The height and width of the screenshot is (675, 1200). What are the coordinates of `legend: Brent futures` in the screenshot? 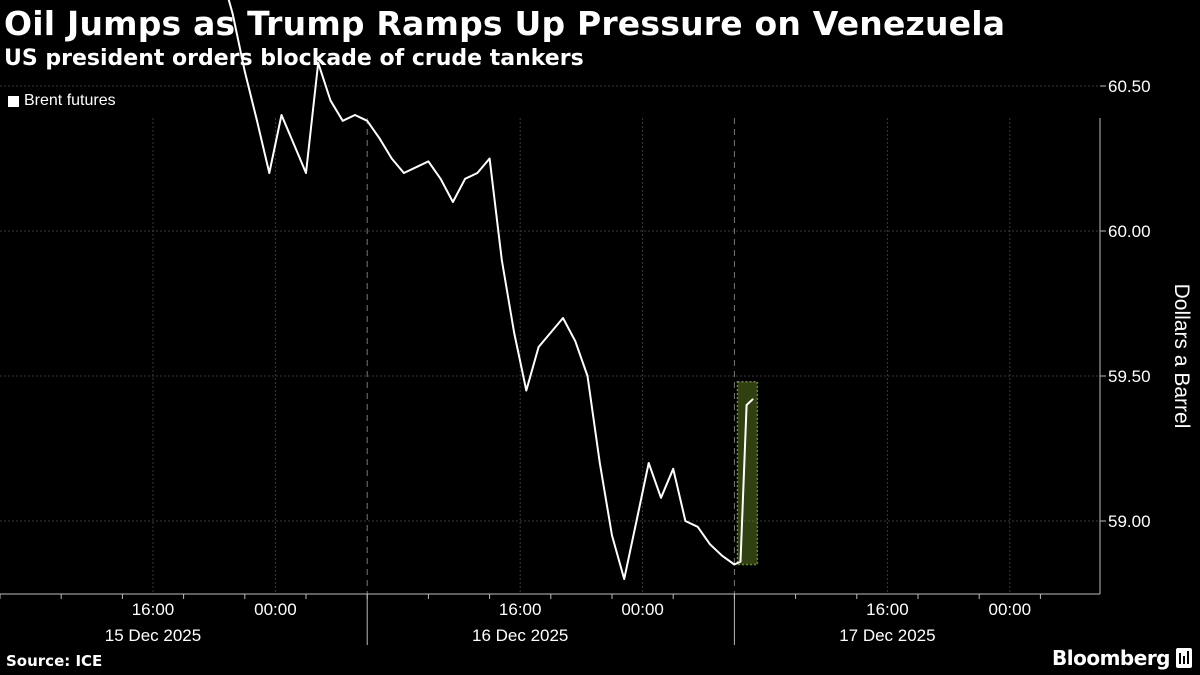 It's located at (62, 101).